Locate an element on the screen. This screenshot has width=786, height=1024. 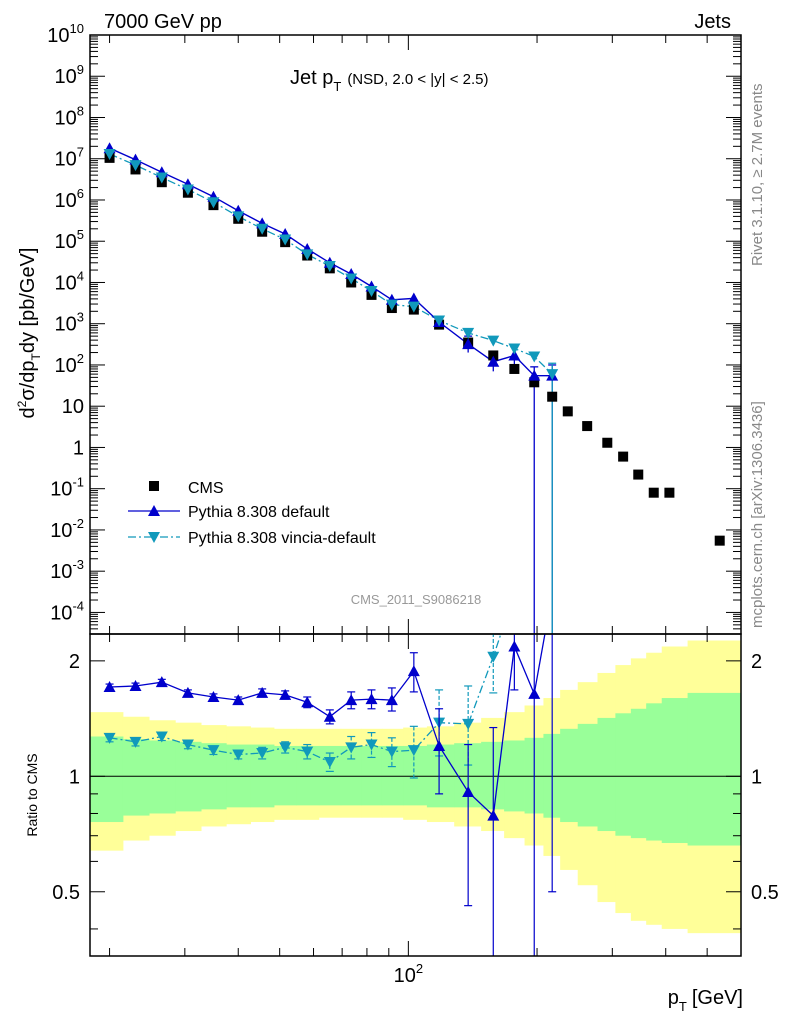
main-y-tick-label: 10¹⁰ is located at coordinates (65, 34).